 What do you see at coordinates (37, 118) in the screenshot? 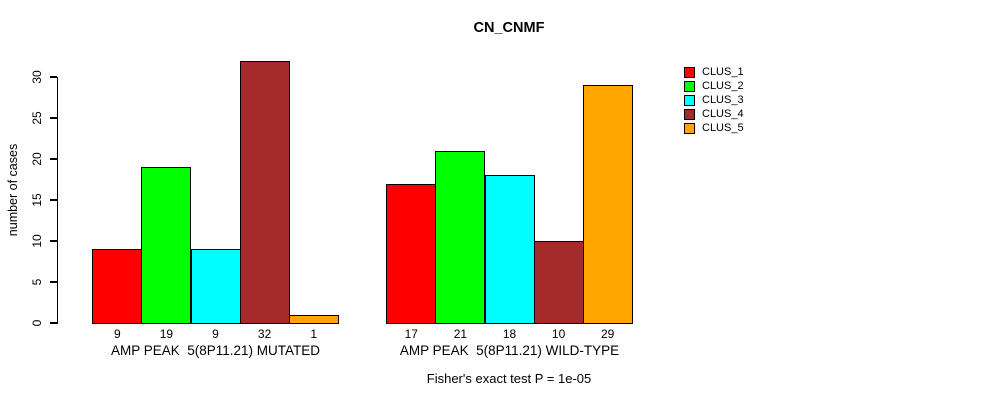
I see `y-tick-label: 25` at bounding box center [37, 118].